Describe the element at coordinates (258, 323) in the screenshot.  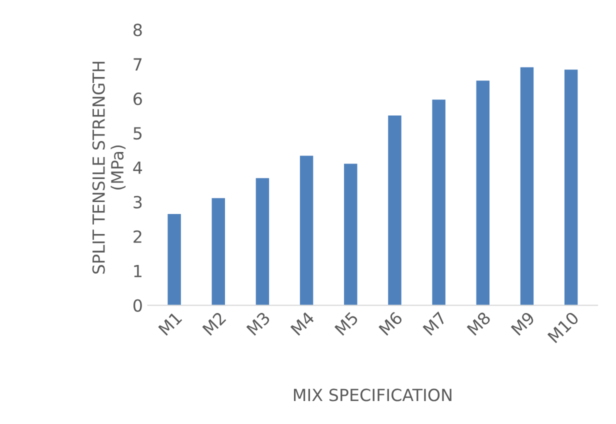
I see `x-tick-label: M3` at that location.